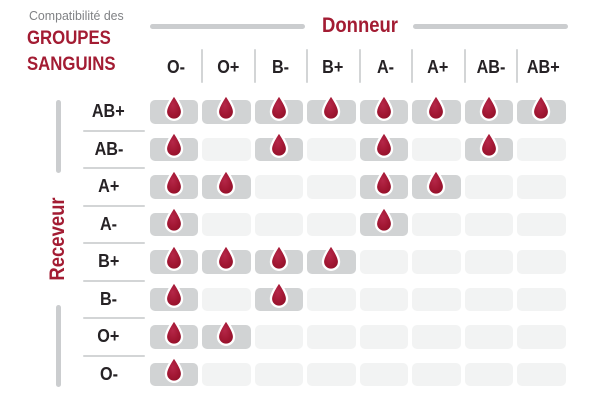  What do you see at coordinates (488, 187) in the screenshot?
I see `cell-A+-AB-` at bounding box center [488, 187].